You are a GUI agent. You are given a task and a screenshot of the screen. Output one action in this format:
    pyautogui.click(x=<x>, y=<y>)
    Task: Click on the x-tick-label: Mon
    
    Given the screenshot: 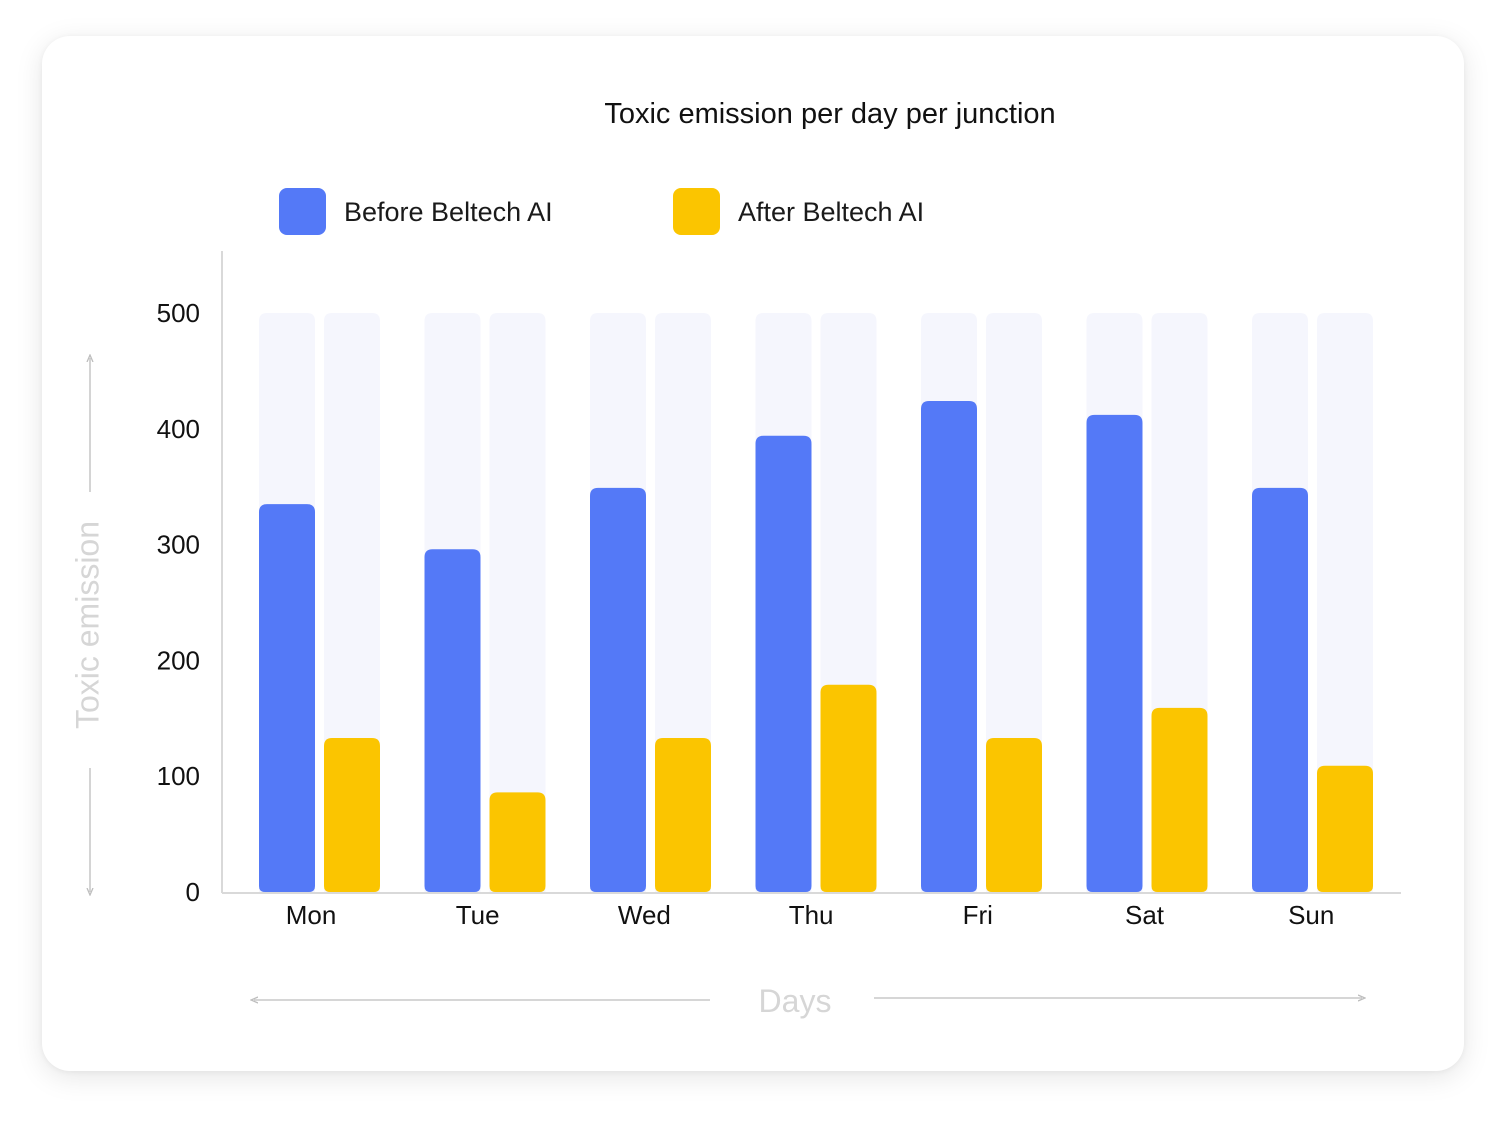 What is the action you would take?
    pyautogui.click(x=311, y=915)
    